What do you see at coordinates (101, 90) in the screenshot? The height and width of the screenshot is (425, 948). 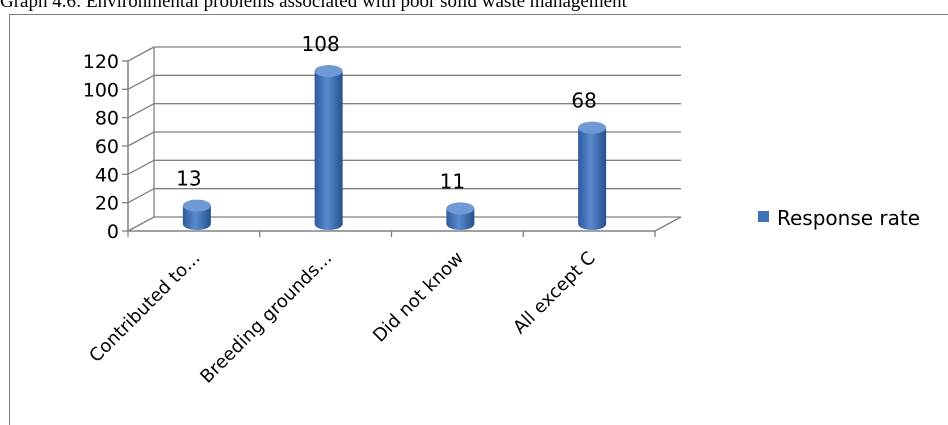 I see `y-tick-label: 100` at bounding box center [101, 90].